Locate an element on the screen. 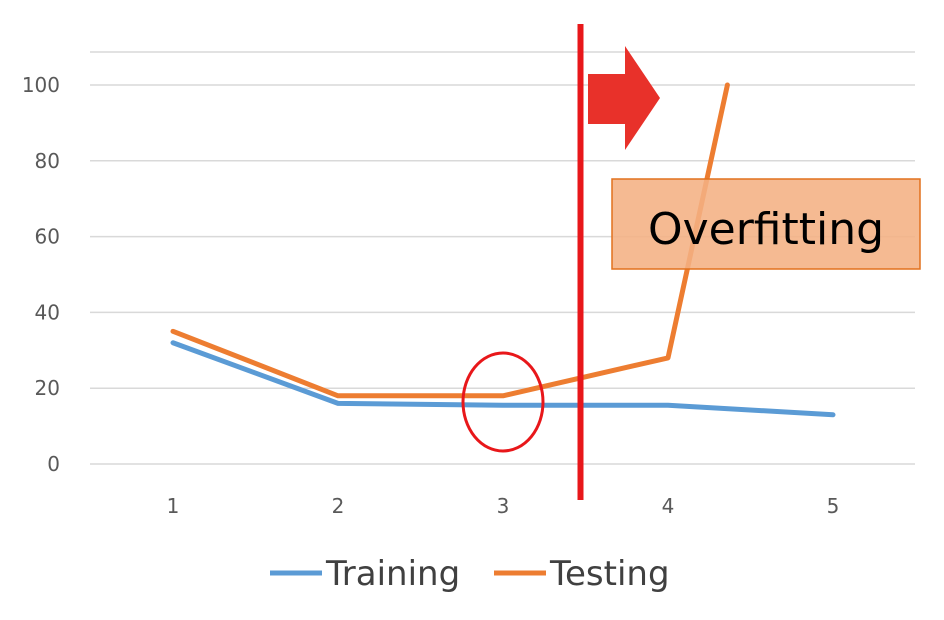 The image size is (944, 620). x-tick-label: 4 is located at coordinates (668, 506).